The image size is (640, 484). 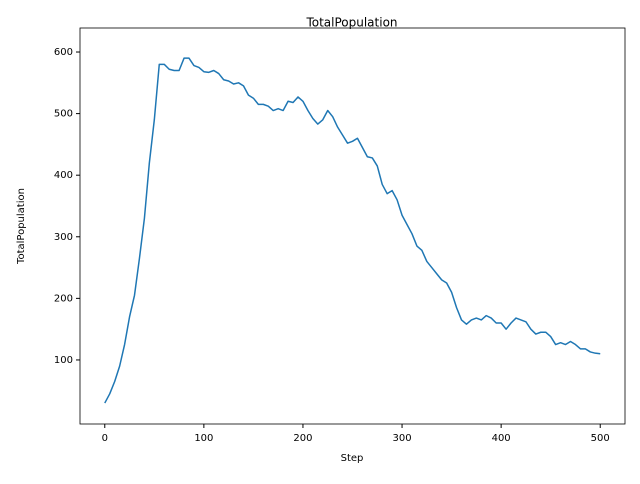 I want to click on y-tick-label: 400, so click(x=63, y=175).